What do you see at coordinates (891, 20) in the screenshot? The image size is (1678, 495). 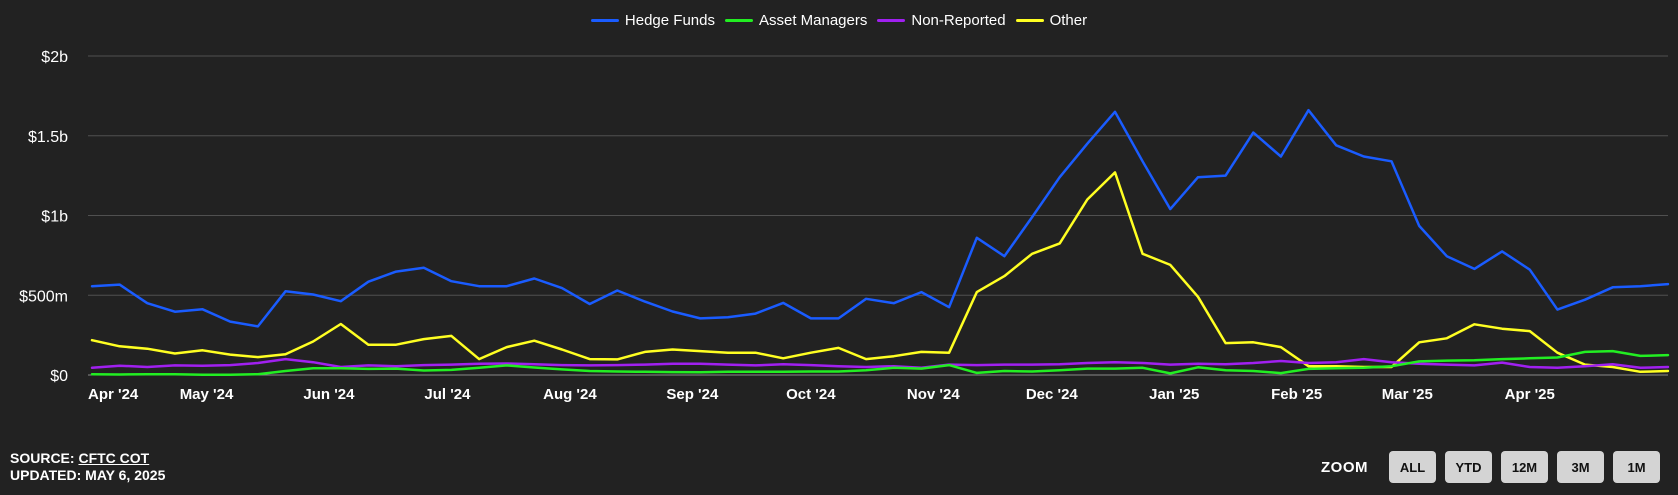 I see `legend-swatch-non-reported` at bounding box center [891, 20].